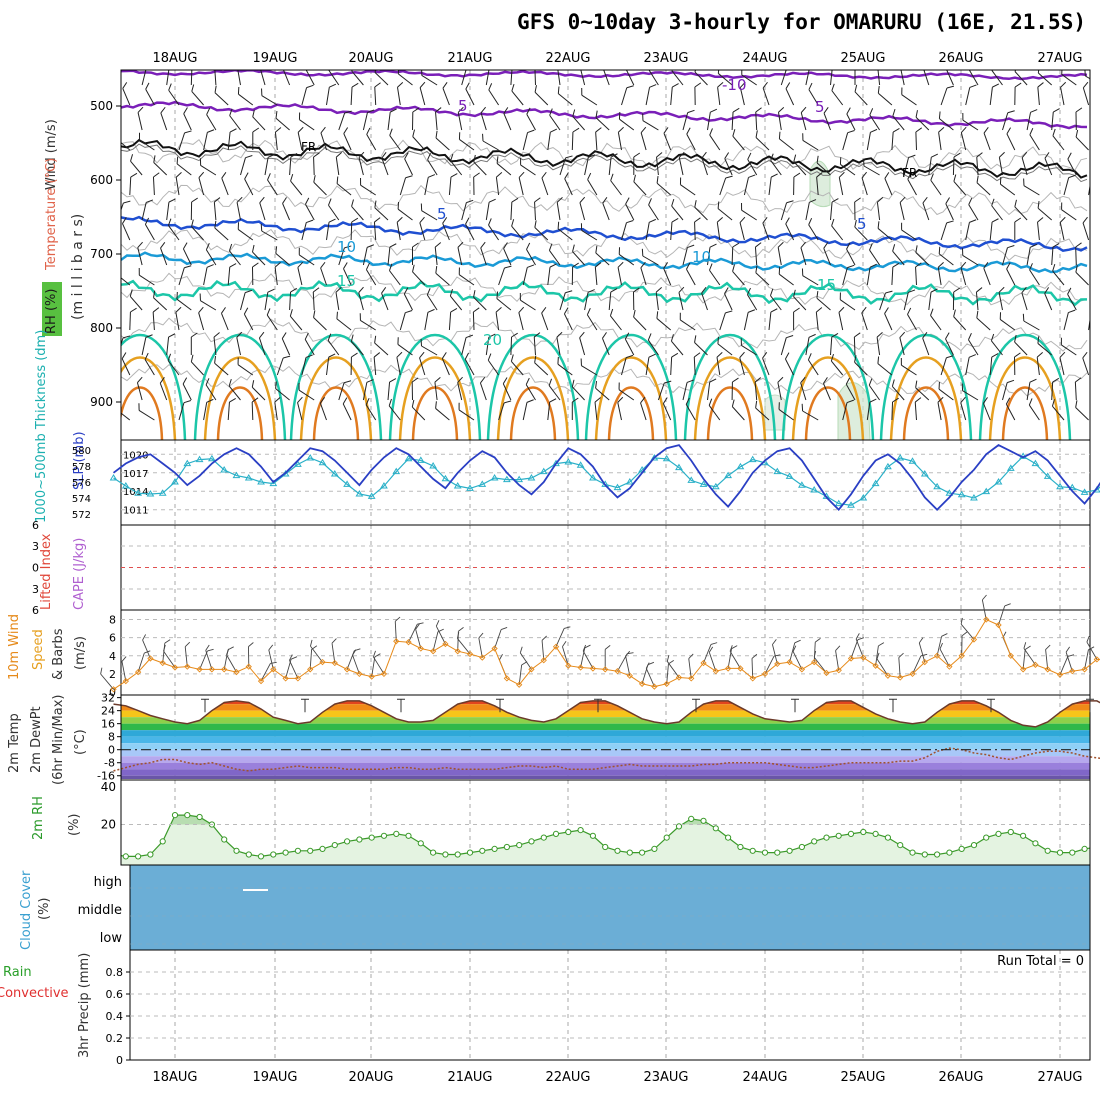 The height and width of the screenshot is (1100, 1100). Describe the element at coordinates (1091, 648) in the screenshot. I see `wind10-barb-flag` at that location.